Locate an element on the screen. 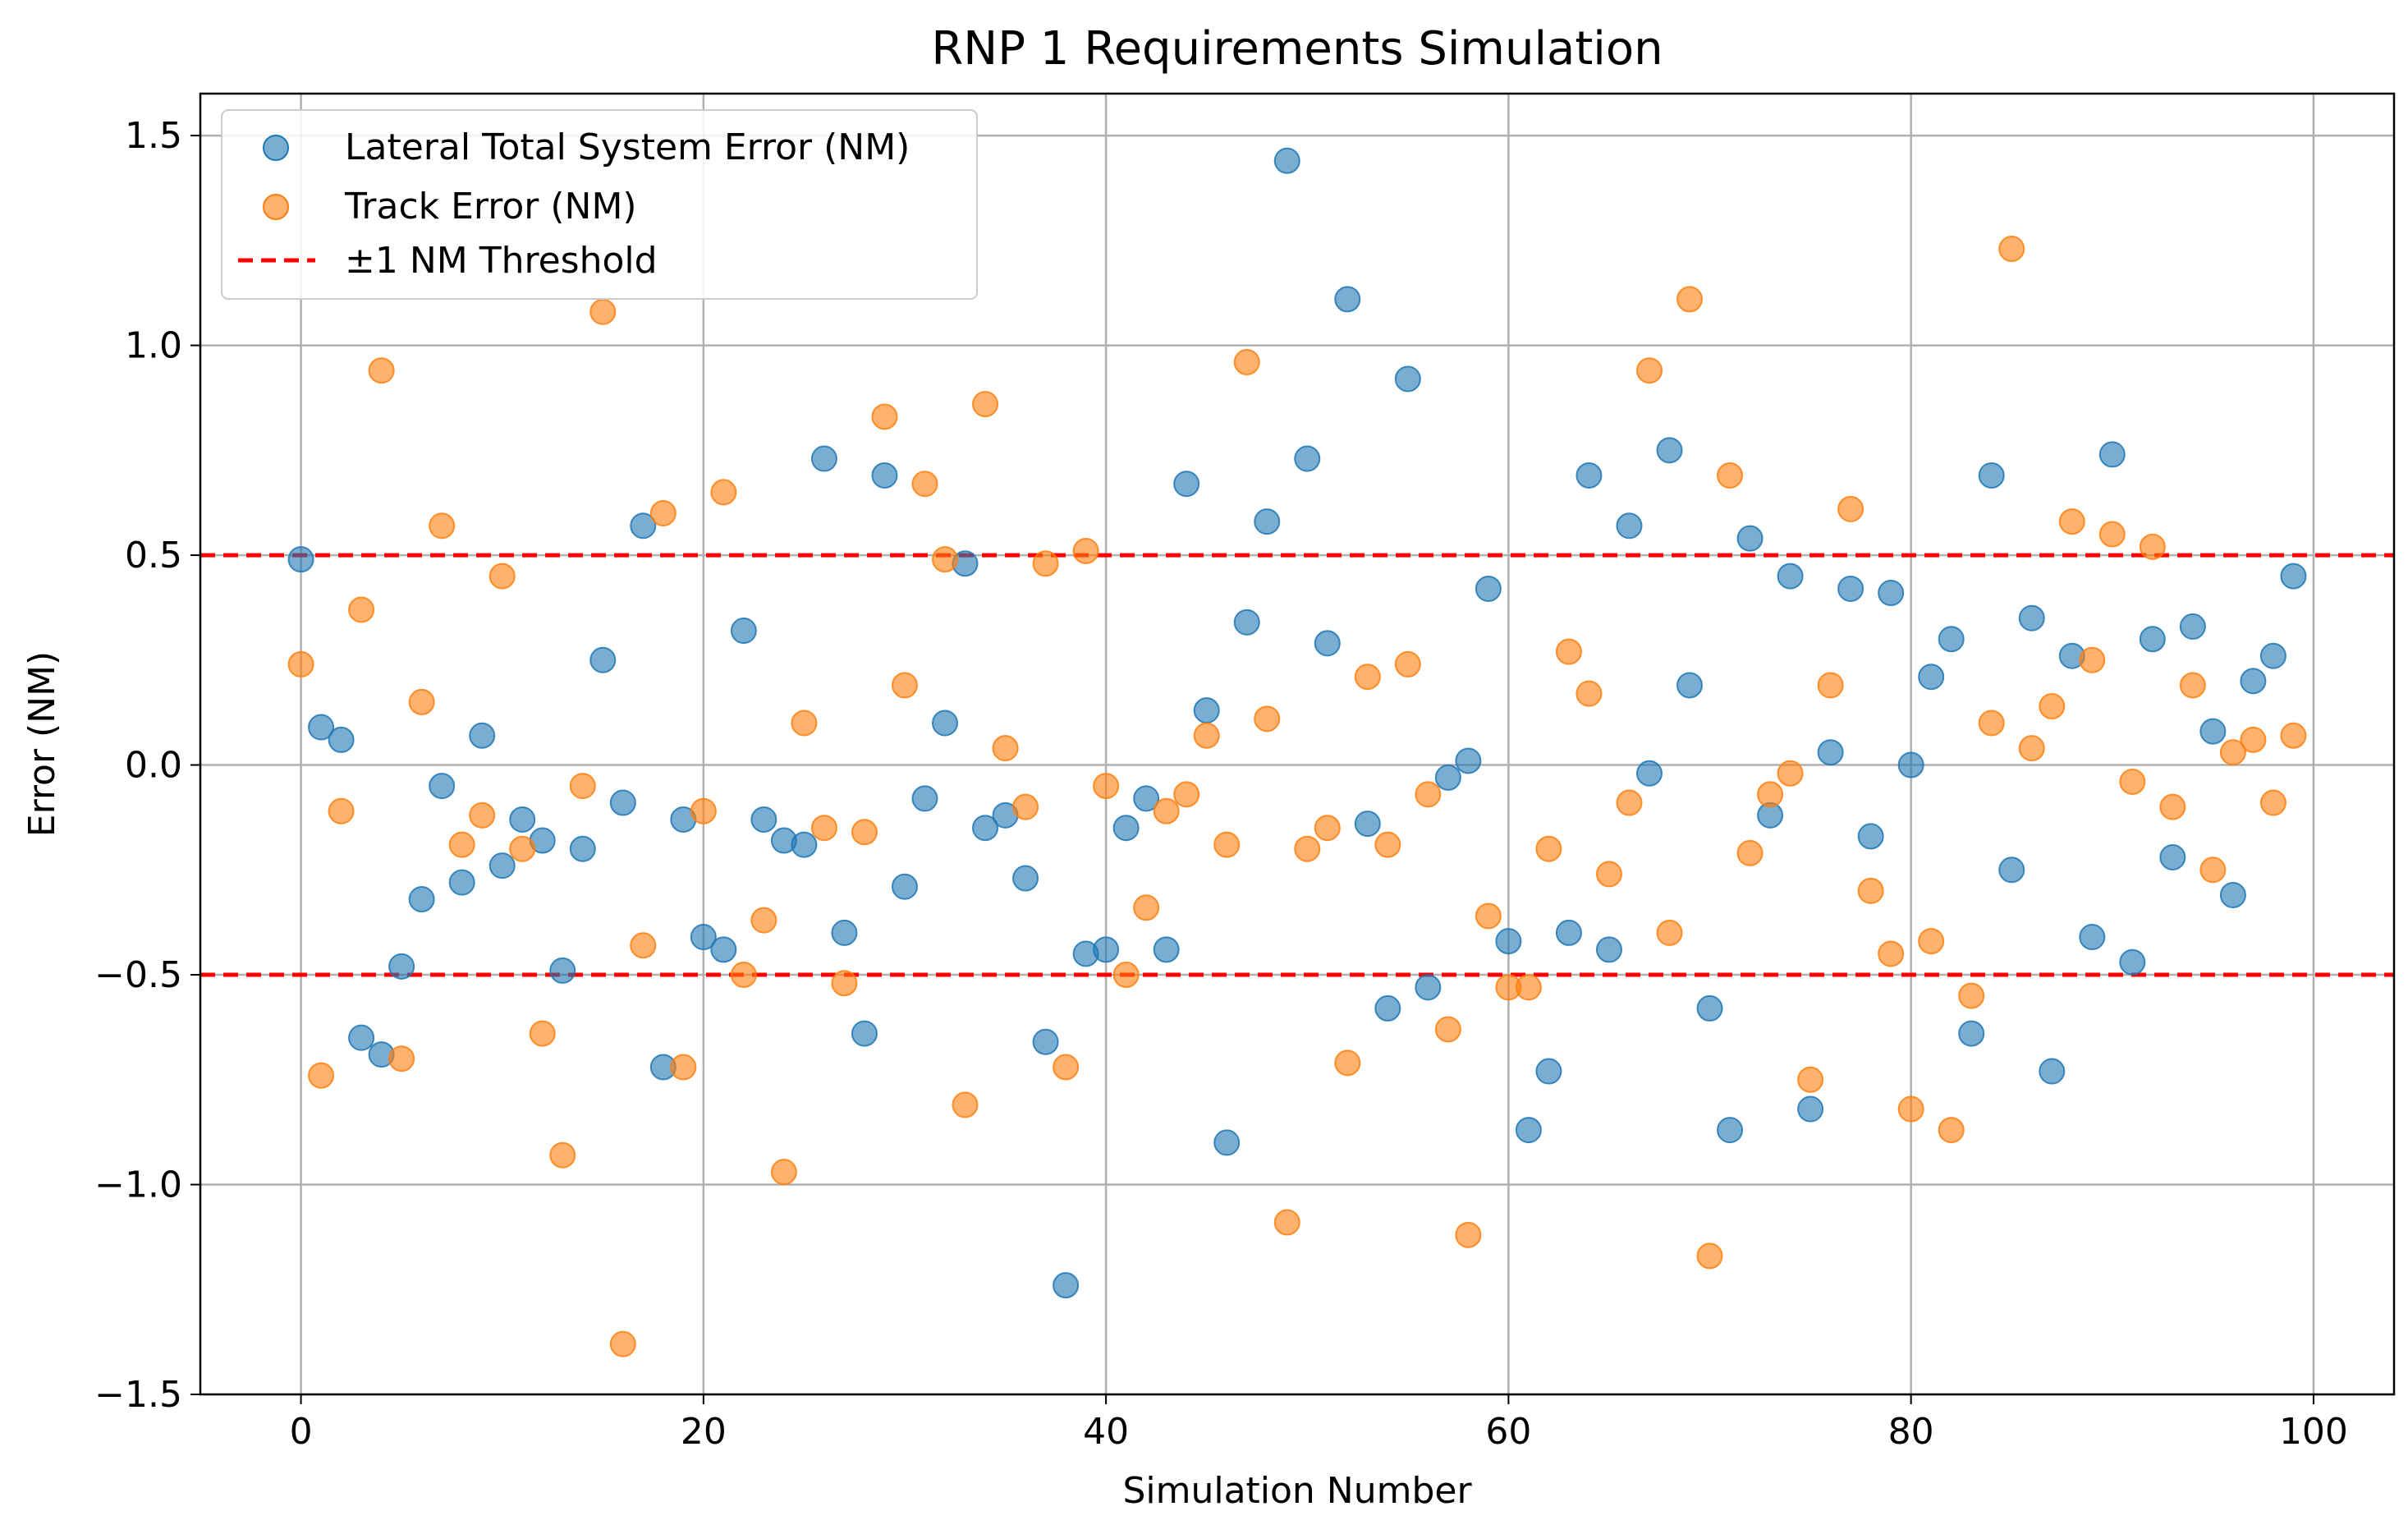  y-tick-label: 0.5 is located at coordinates (153, 555).